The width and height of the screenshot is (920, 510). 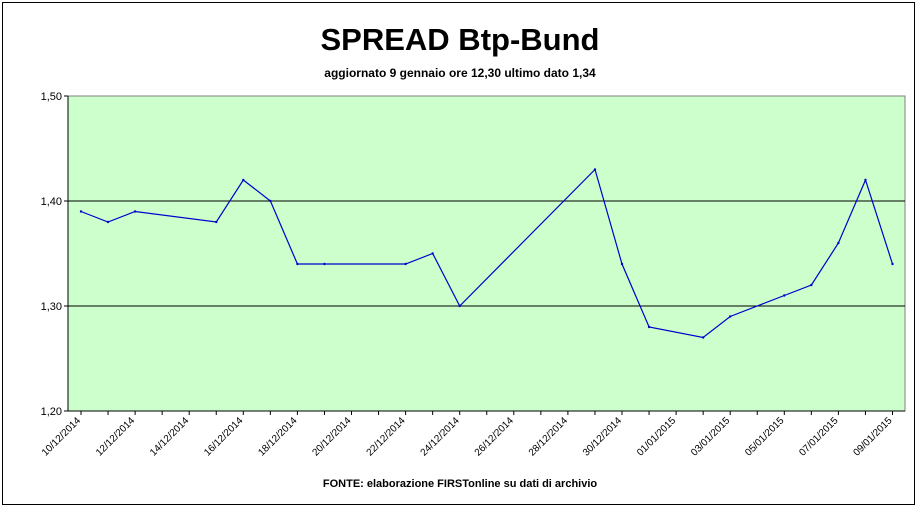 I want to click on chart-title: SPREAD Btp-Bund, so click(x=460, y=39).